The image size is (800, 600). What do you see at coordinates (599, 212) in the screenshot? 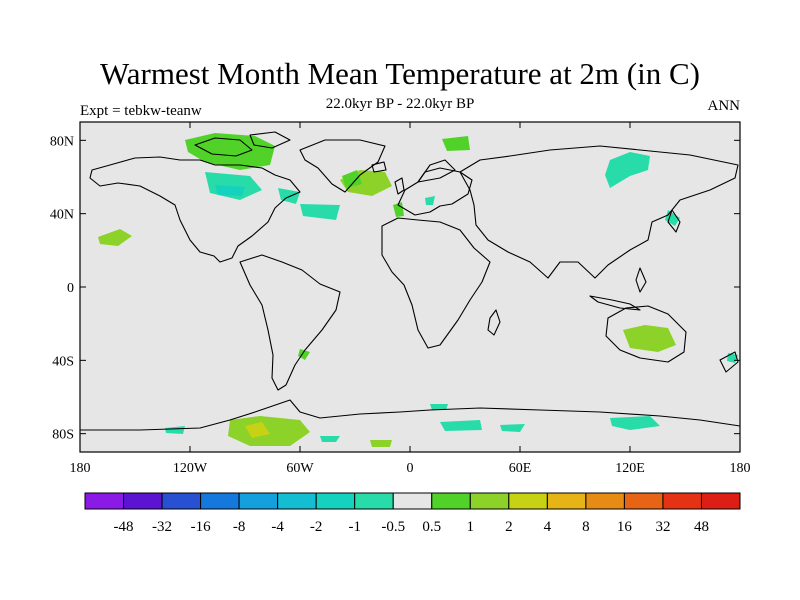
I see `asia-coastline` at bounding box center [599, 212].